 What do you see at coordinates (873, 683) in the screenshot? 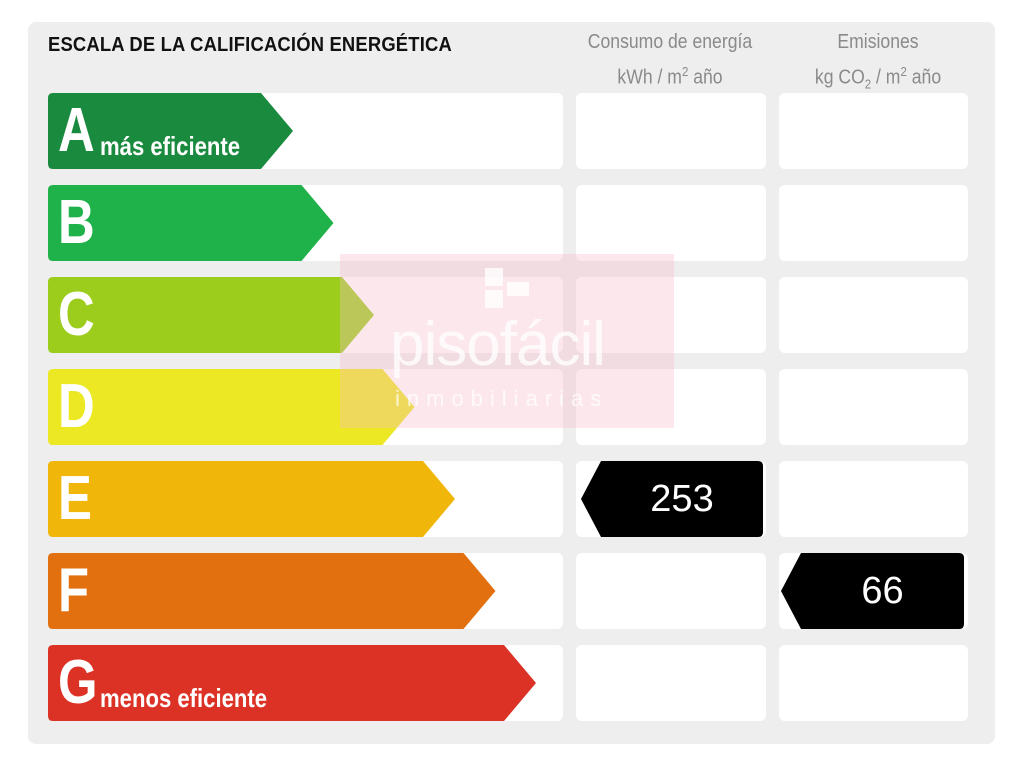
I see `cell-emisiones-g` at bounding box center [873, 683].